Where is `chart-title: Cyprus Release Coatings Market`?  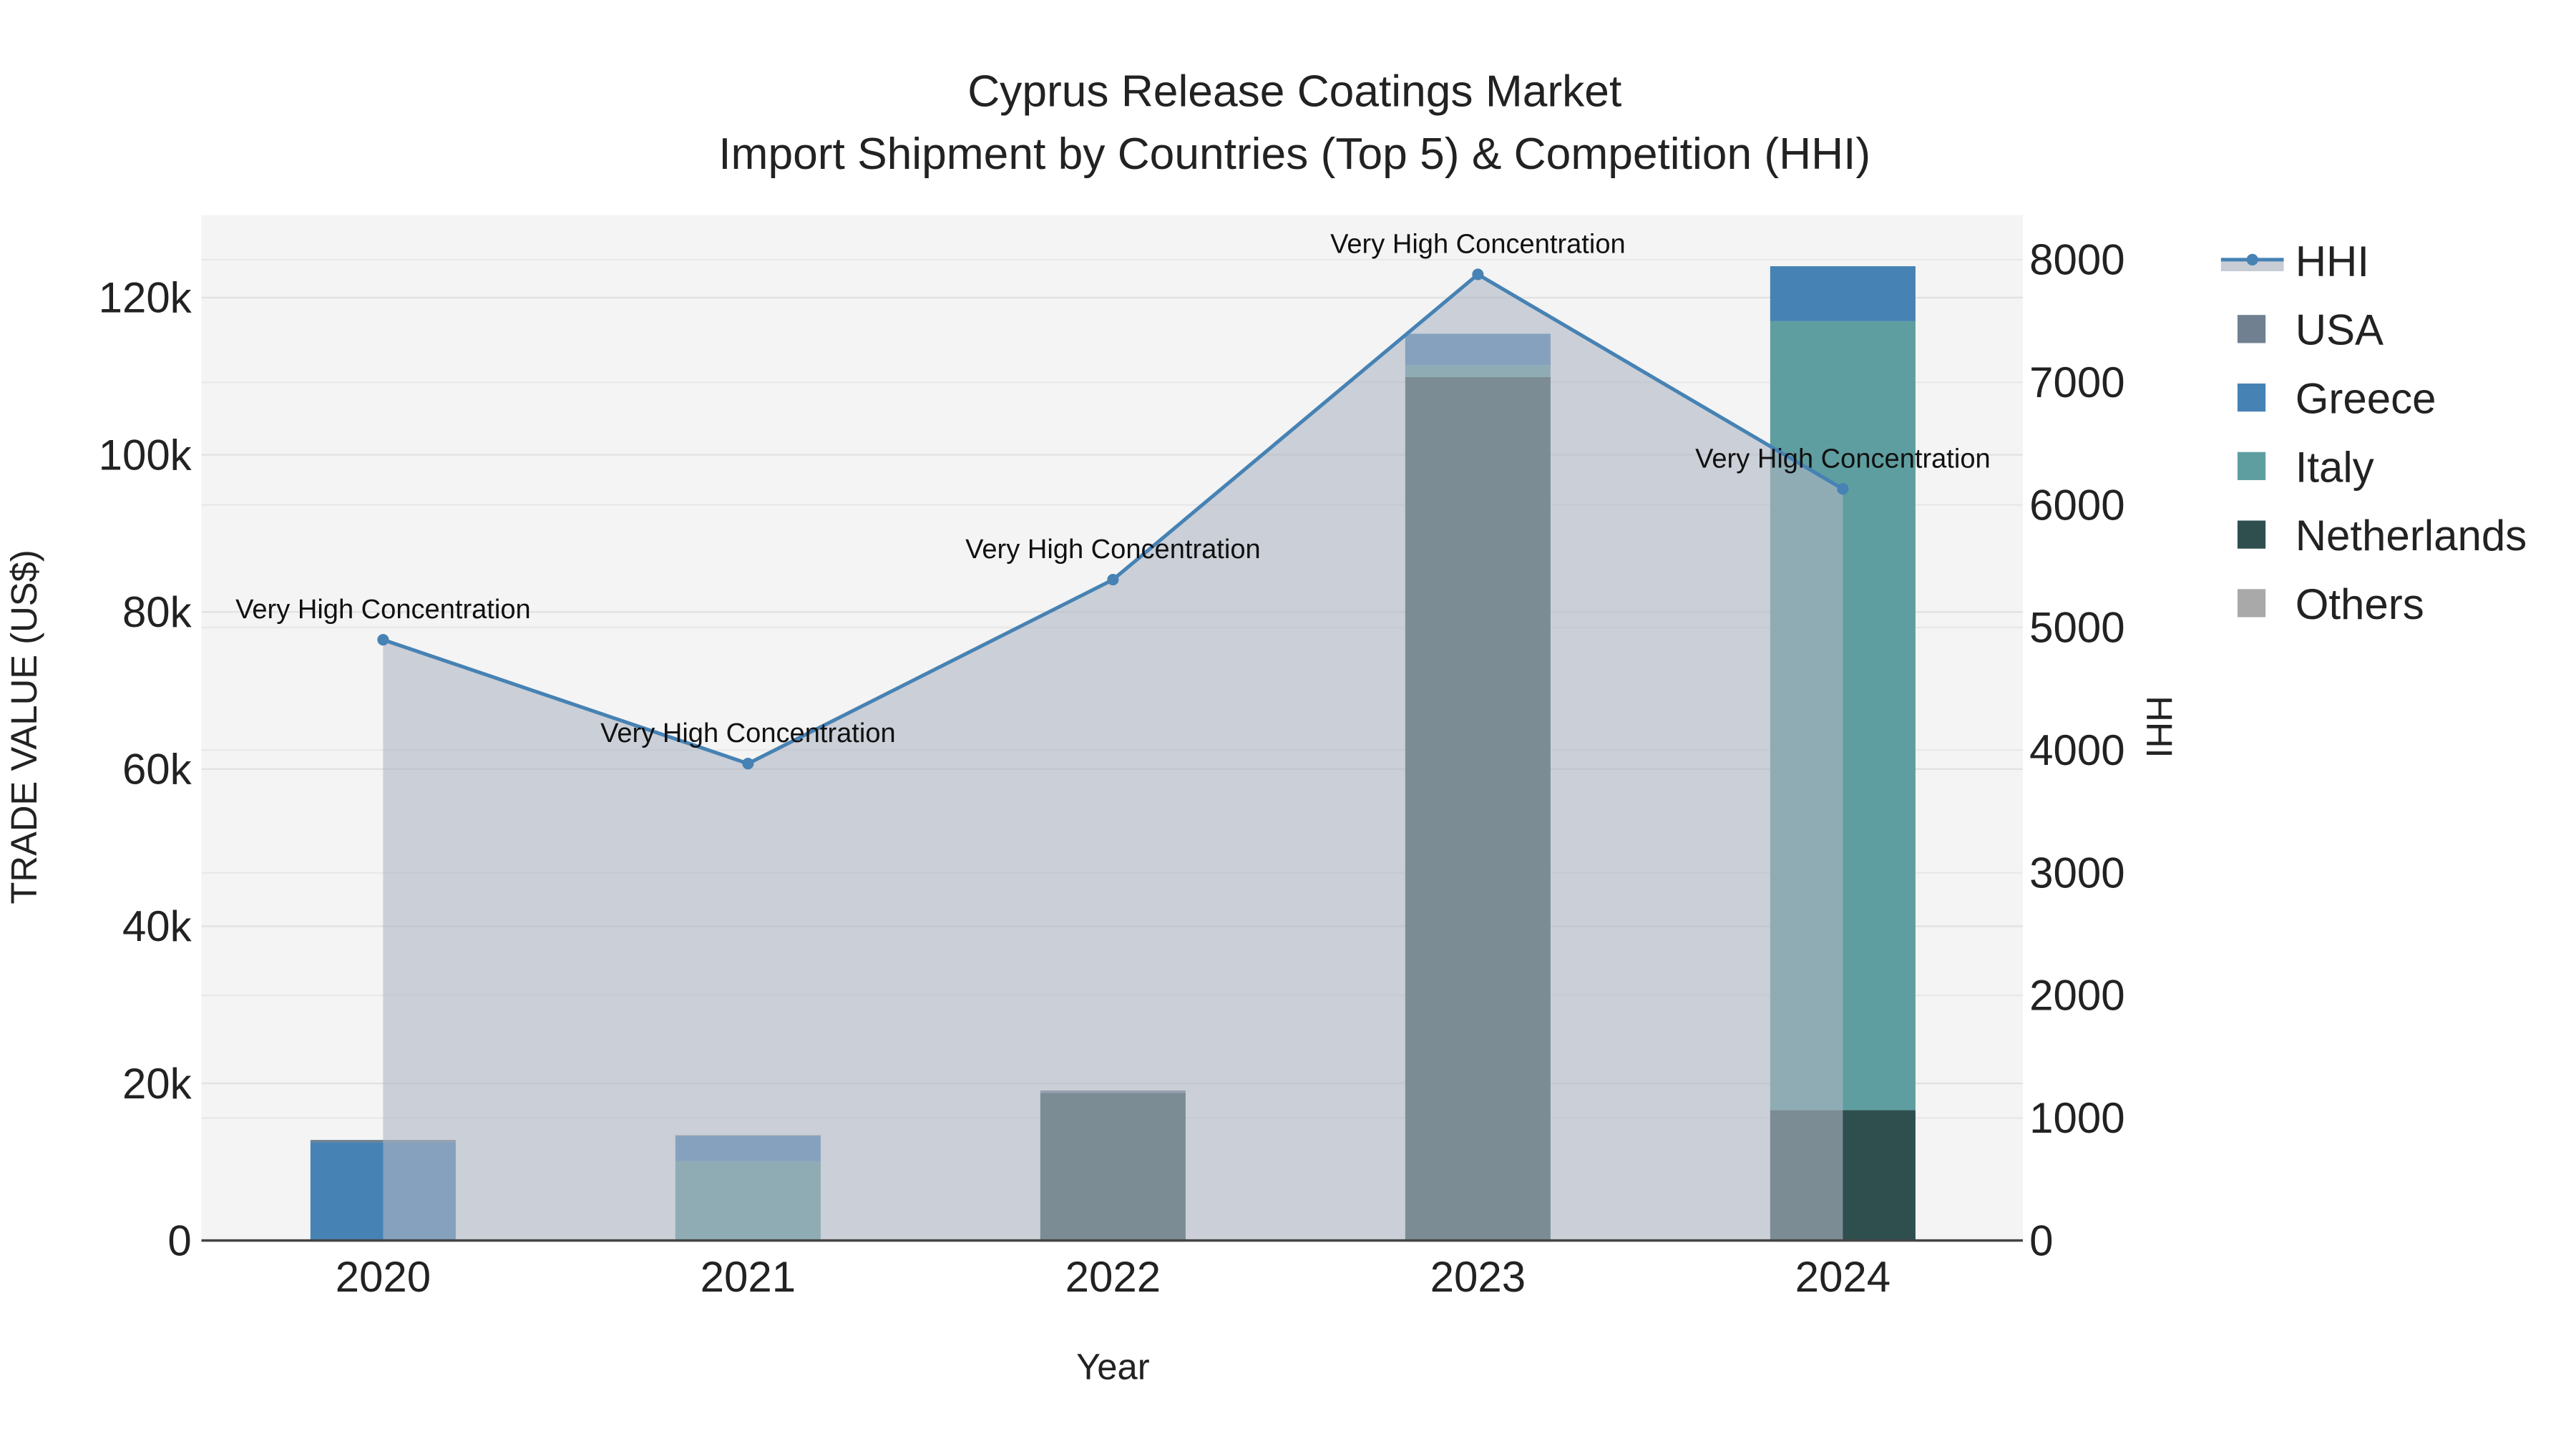
chart-title: Cyprus Release Coatings Market is located at coordinates (1294, 91).